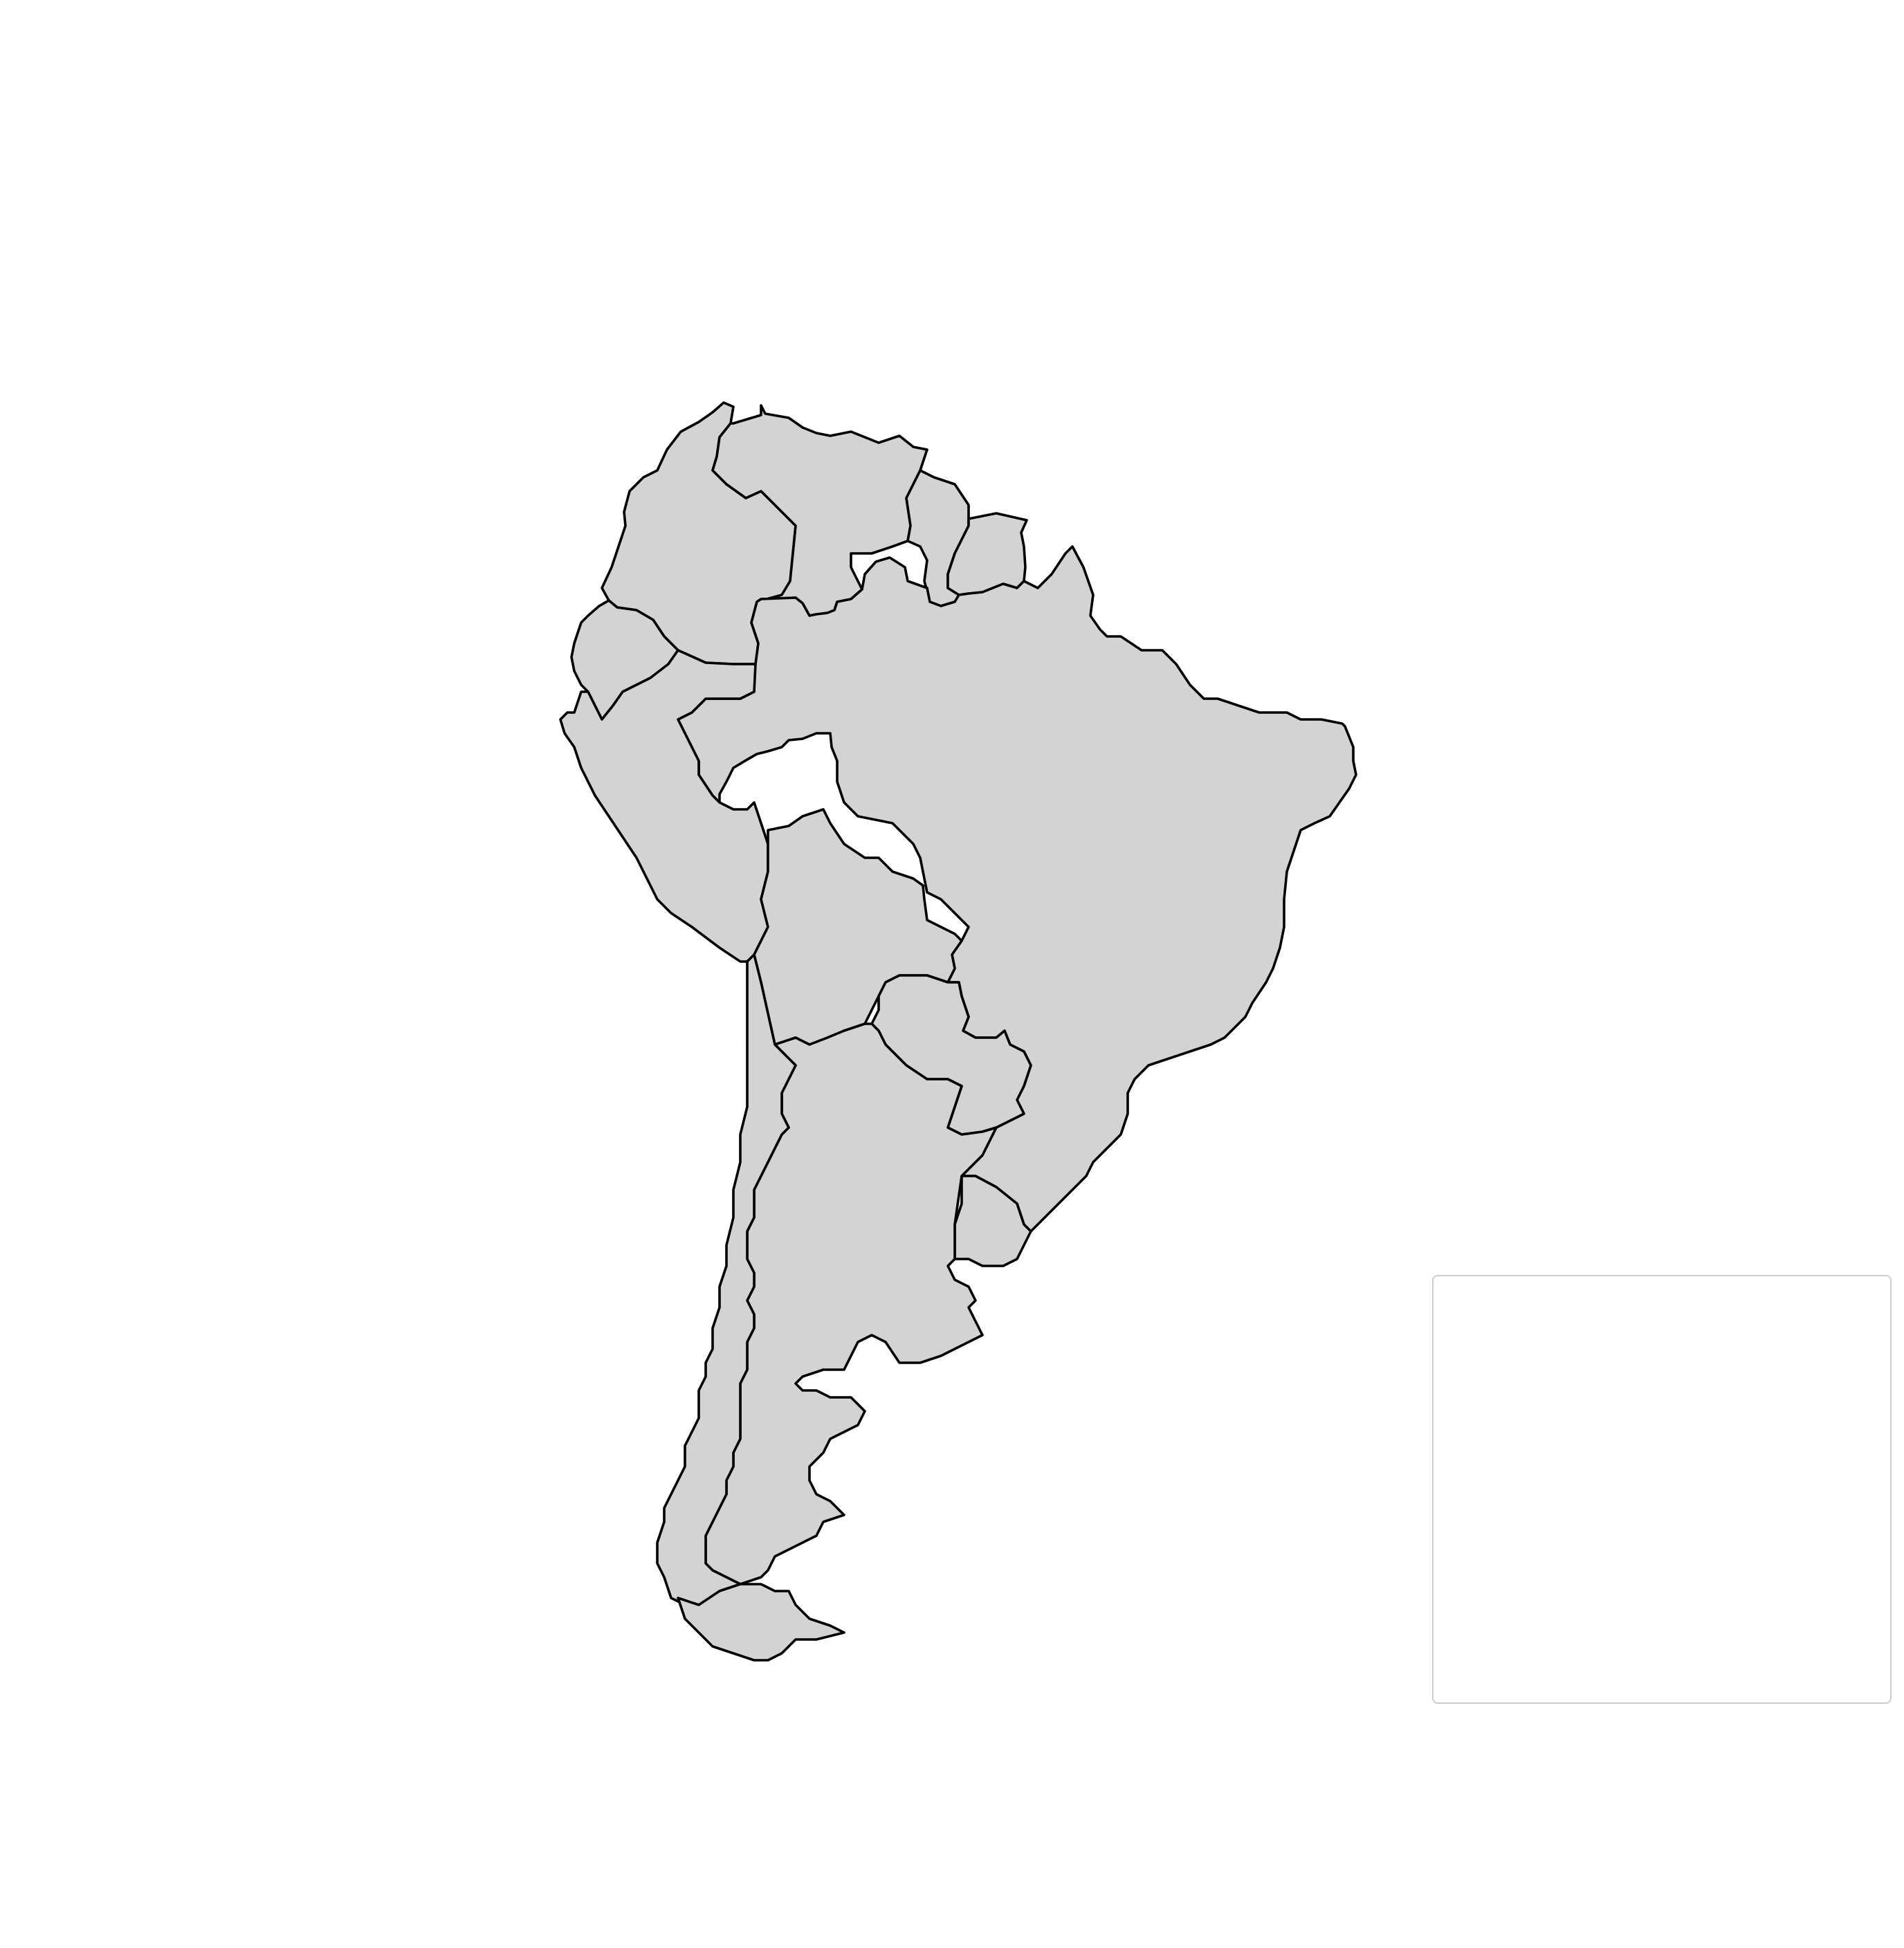 This screenshot has width=1904, height=1948. I want to click on country-chile, so click(726, 1283).